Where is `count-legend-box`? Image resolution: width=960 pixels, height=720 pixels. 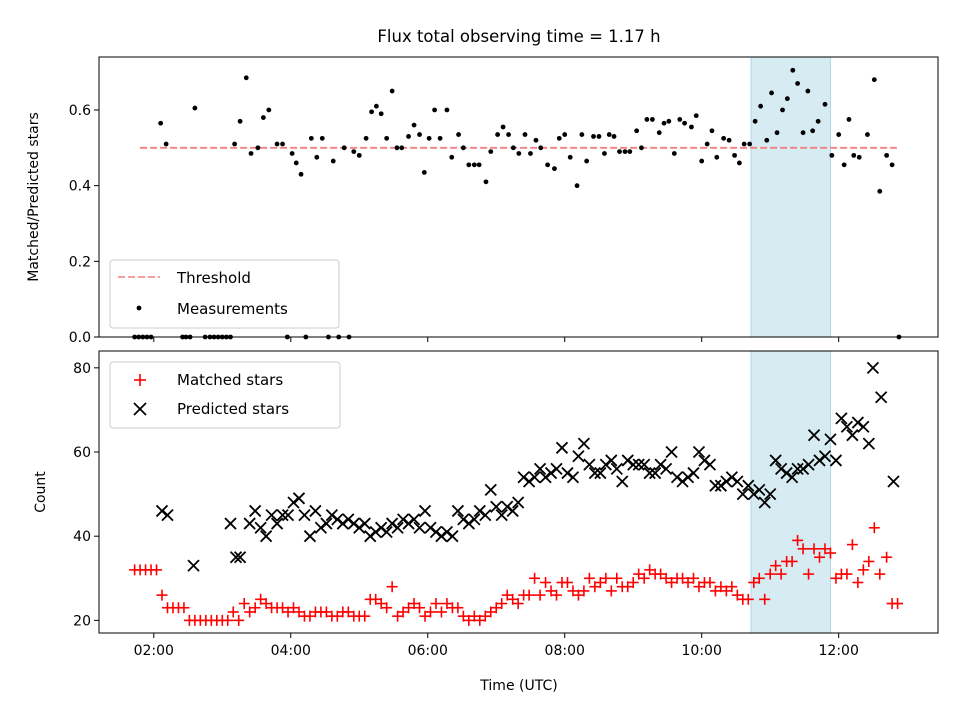 count-legend-box is located at coordinates (225, 395).